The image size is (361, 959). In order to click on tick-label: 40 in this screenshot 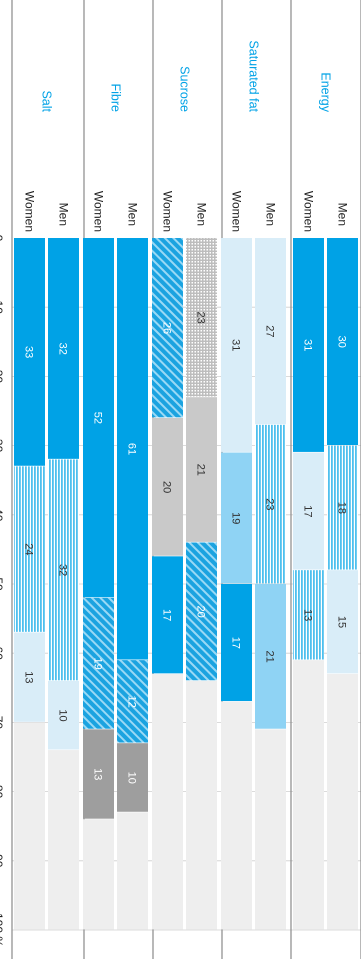, I will do `click(2, 515)`.